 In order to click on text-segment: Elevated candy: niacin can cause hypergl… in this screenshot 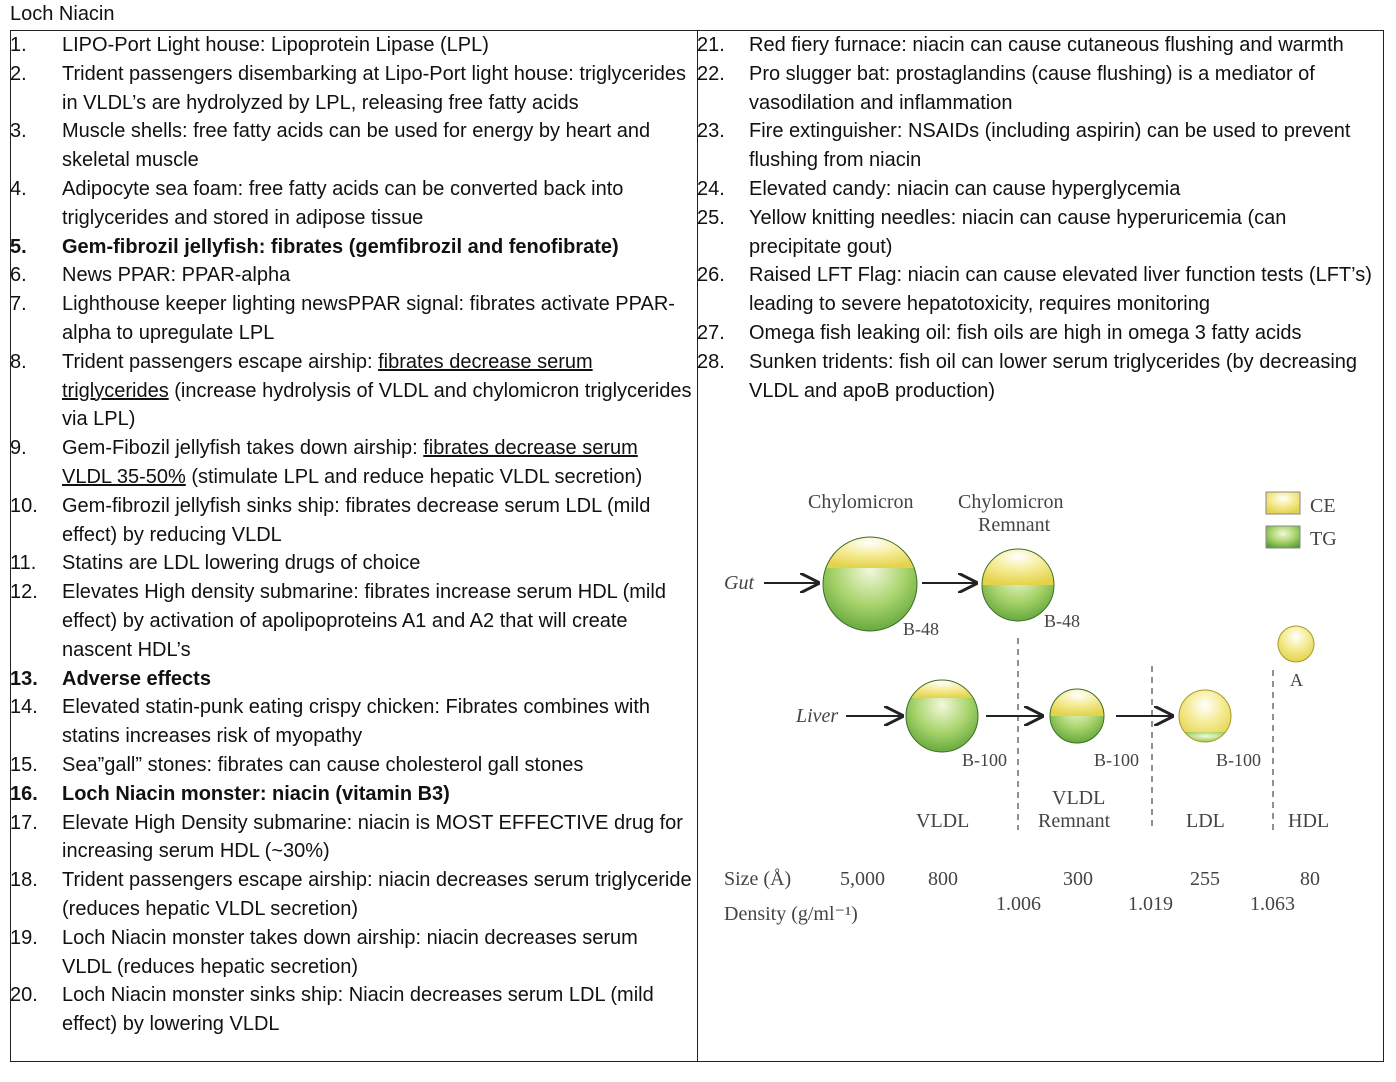, I will do `click(965, 188)`.